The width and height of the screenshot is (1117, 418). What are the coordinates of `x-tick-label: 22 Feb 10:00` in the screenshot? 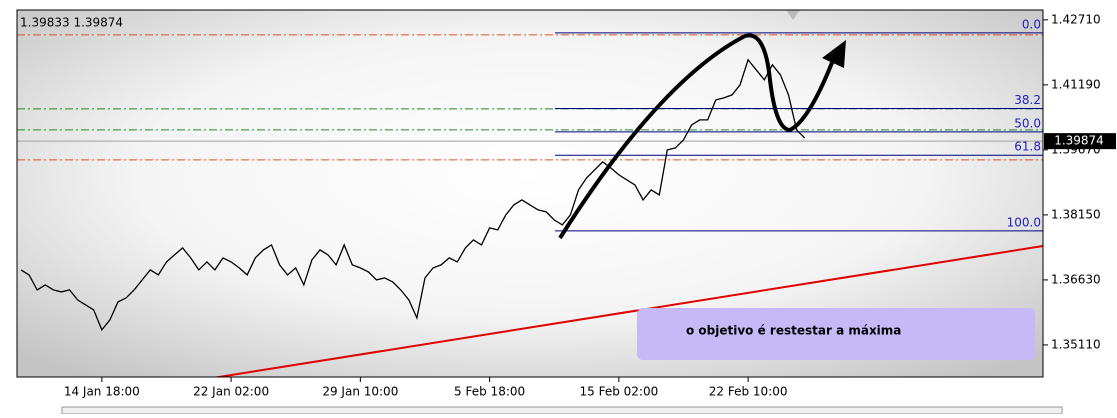 It's located at (748, 392).